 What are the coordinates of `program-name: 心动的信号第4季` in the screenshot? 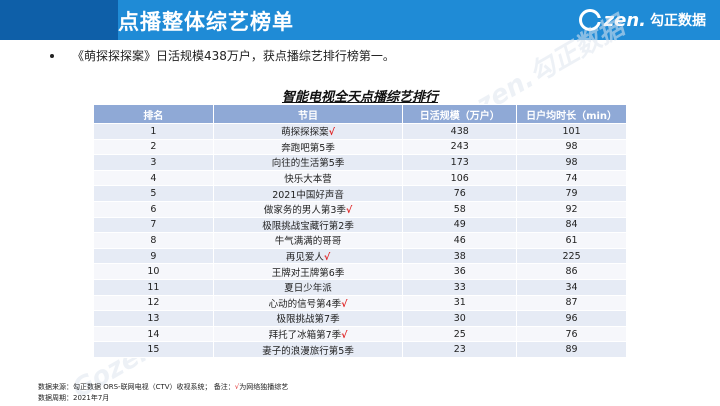 It's located at (305, 304).